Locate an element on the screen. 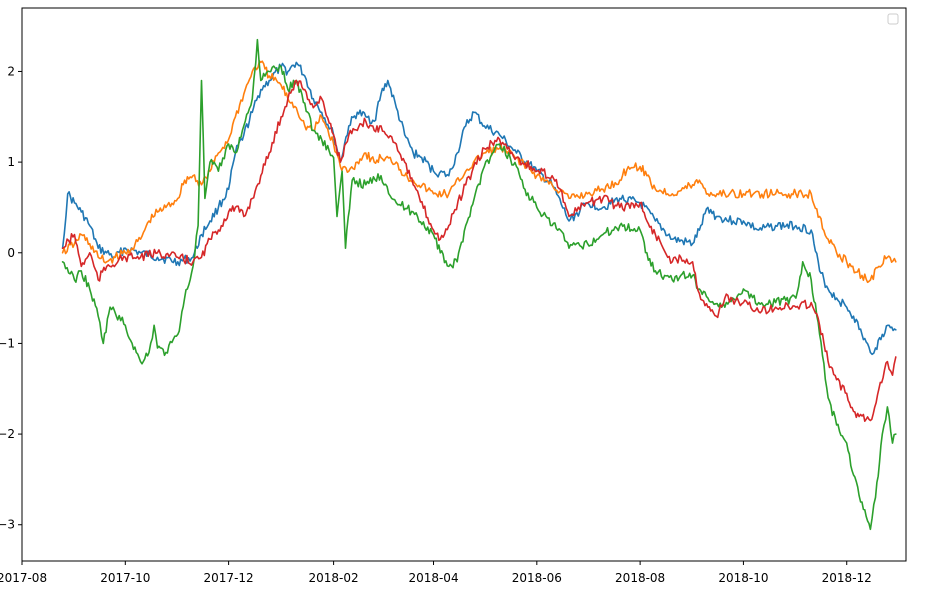 The image size is (927, 609). x-tick-label: 2017-08 is located at coordinates (23, 578).